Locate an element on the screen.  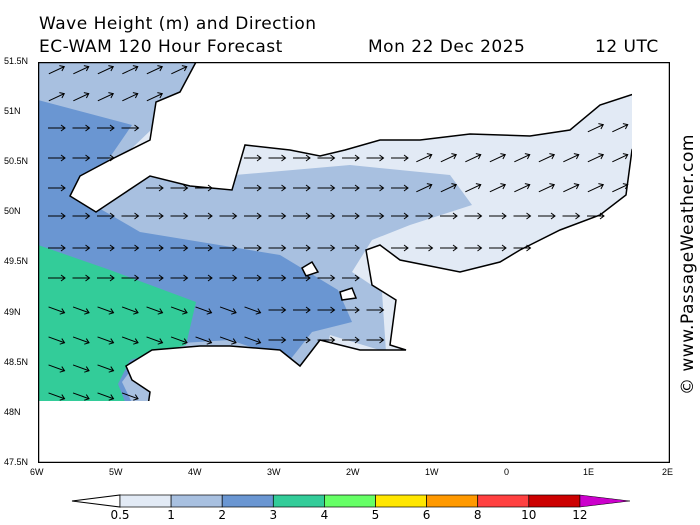
forecast-date: Mon 22 Dec 2025 is located at coordinates (447, 47).